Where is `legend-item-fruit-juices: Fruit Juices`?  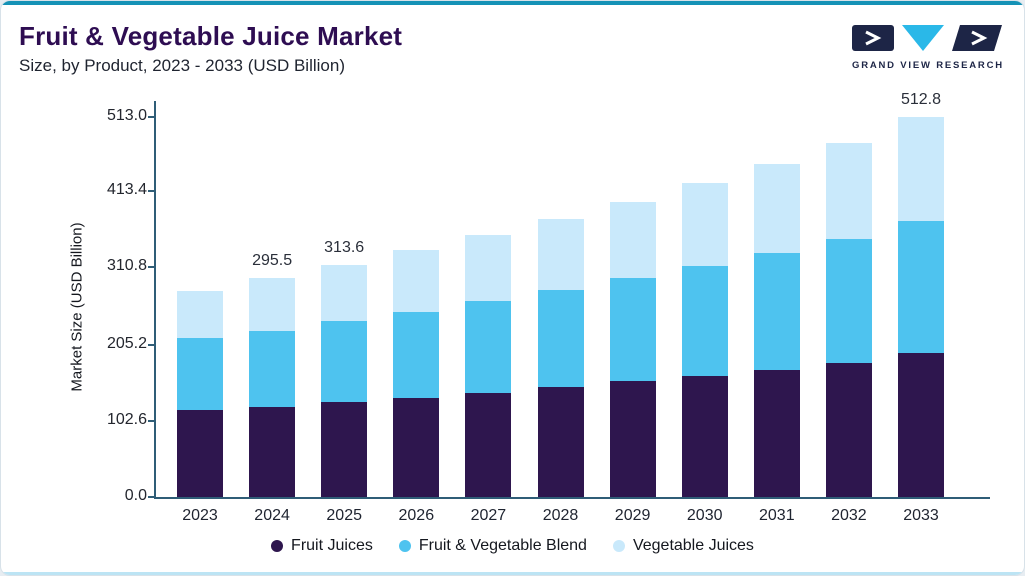
legend-item-fruit-juices: Fruit Juices is located at coordinates (322, 546).